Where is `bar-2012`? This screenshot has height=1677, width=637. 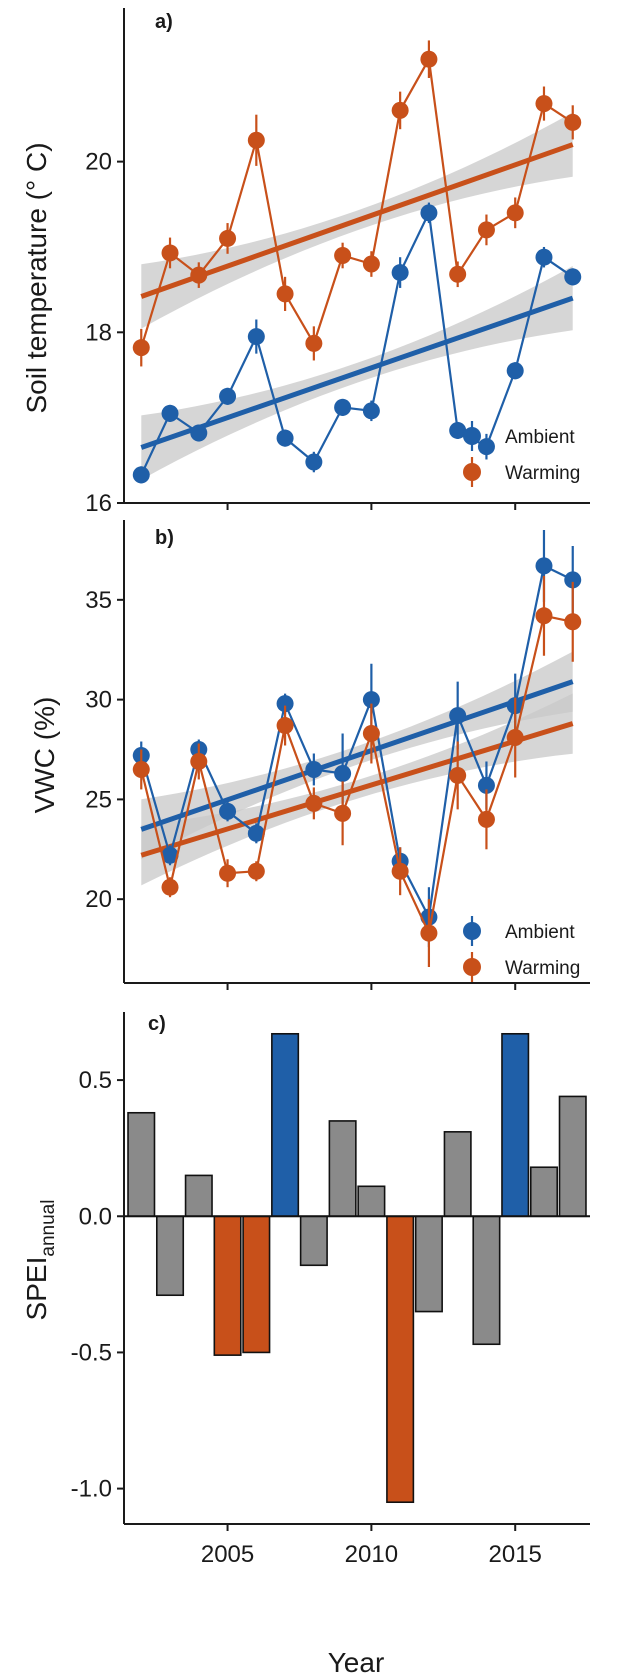
bar-2012 is located at coordinates (428, 1264).